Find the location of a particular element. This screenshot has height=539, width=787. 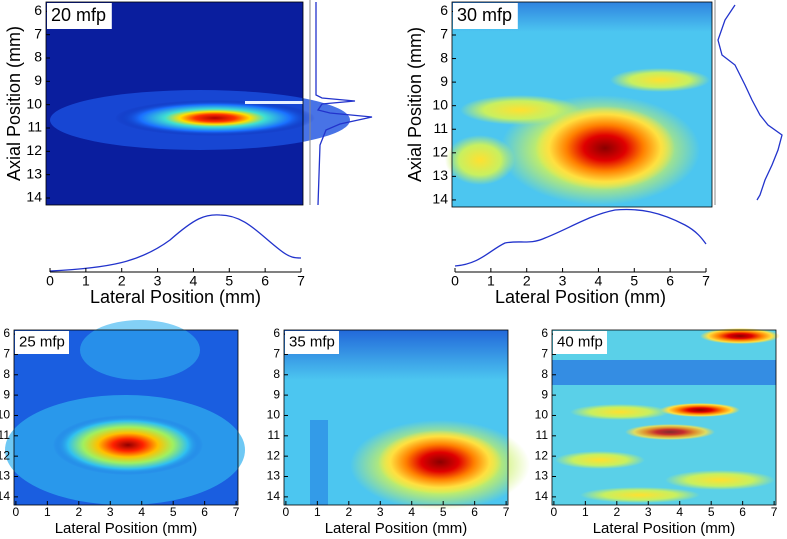

panel-title: 30 mfp is located at coordinates (484, 15).